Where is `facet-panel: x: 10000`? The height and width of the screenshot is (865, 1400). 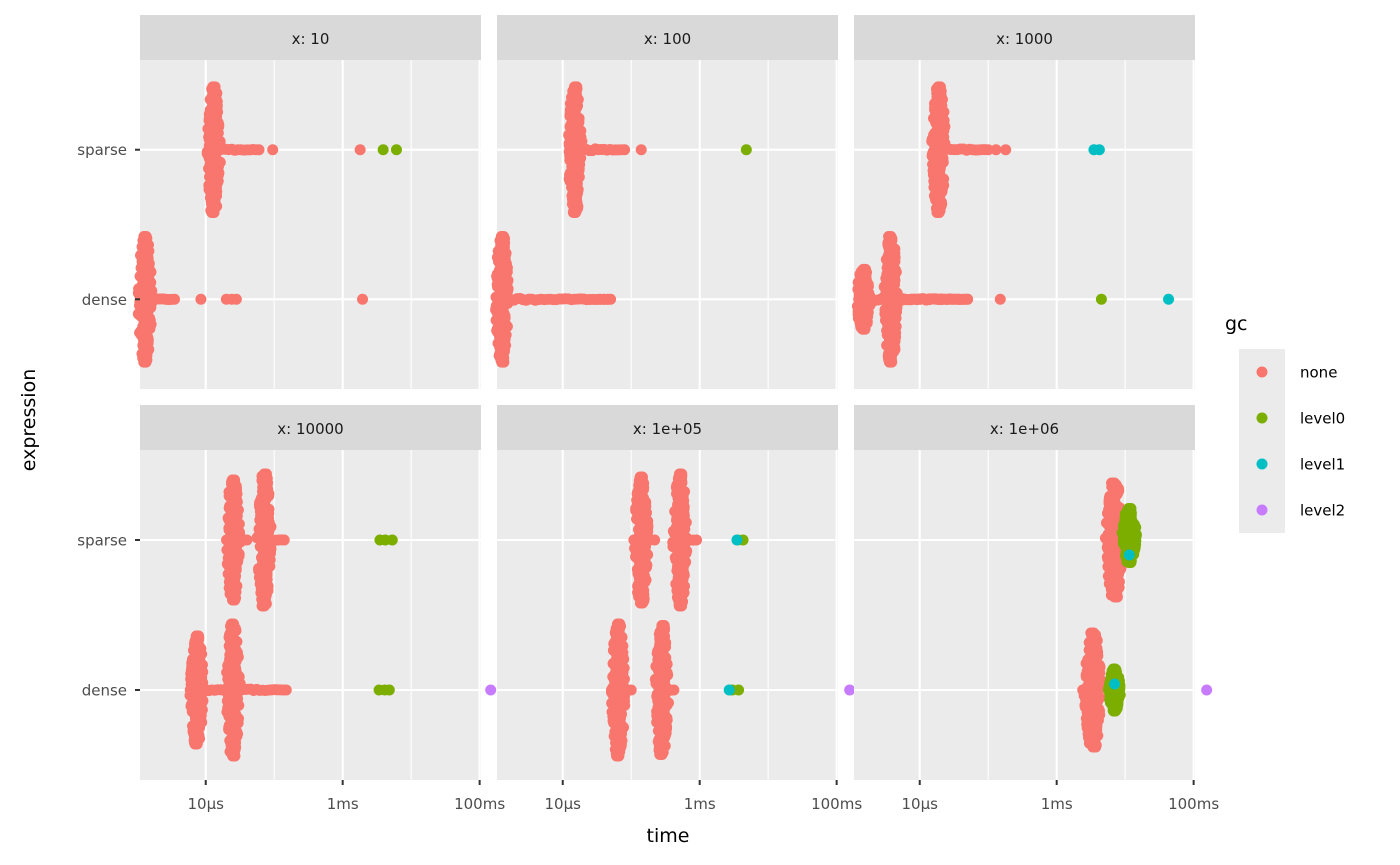
facet-panel: x: 10000 is located at coordinates (318, 592).